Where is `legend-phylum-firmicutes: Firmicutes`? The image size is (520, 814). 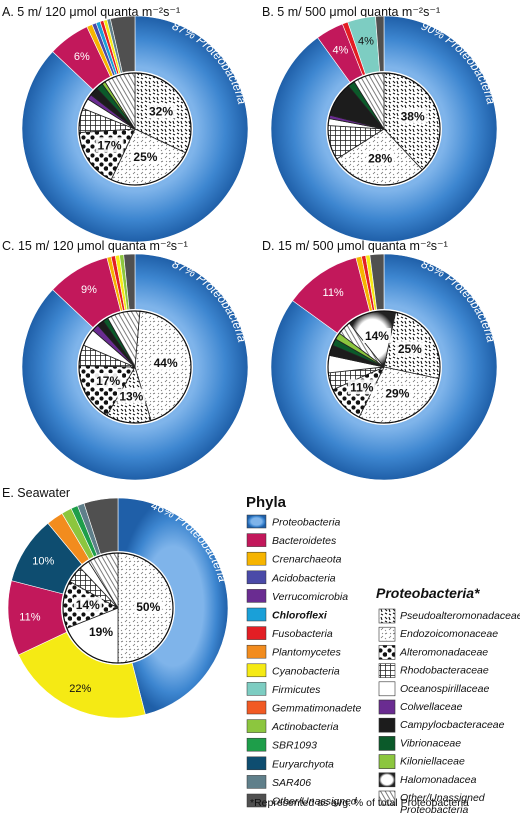
legend-phylum-firmicutes: Firmicutes is located at coordinates (283, 689).